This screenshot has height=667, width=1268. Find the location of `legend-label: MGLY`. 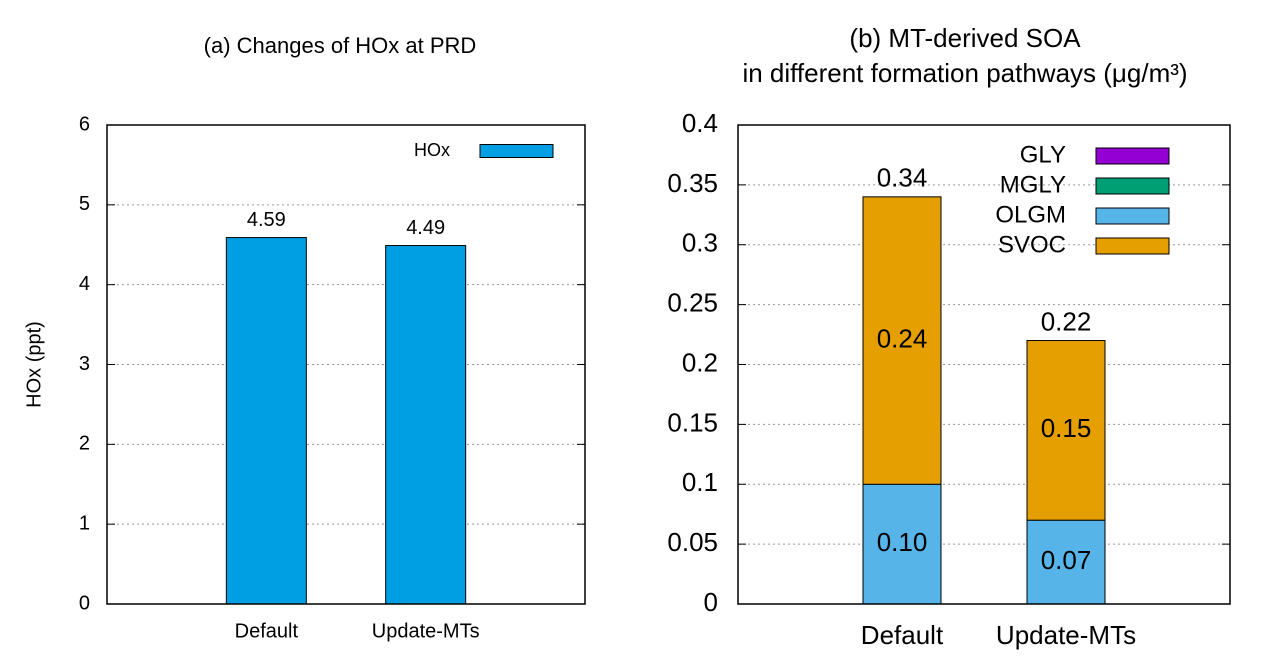

legend-label: MGLY is located at coordinates (1033, 184).